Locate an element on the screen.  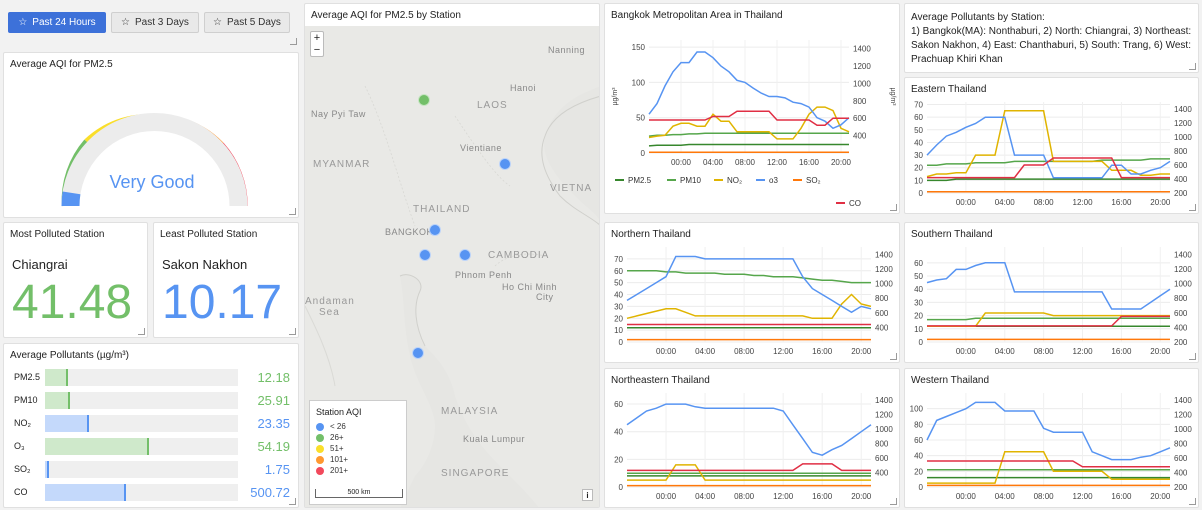
station-marker-west is located at coordinates (425, 255).